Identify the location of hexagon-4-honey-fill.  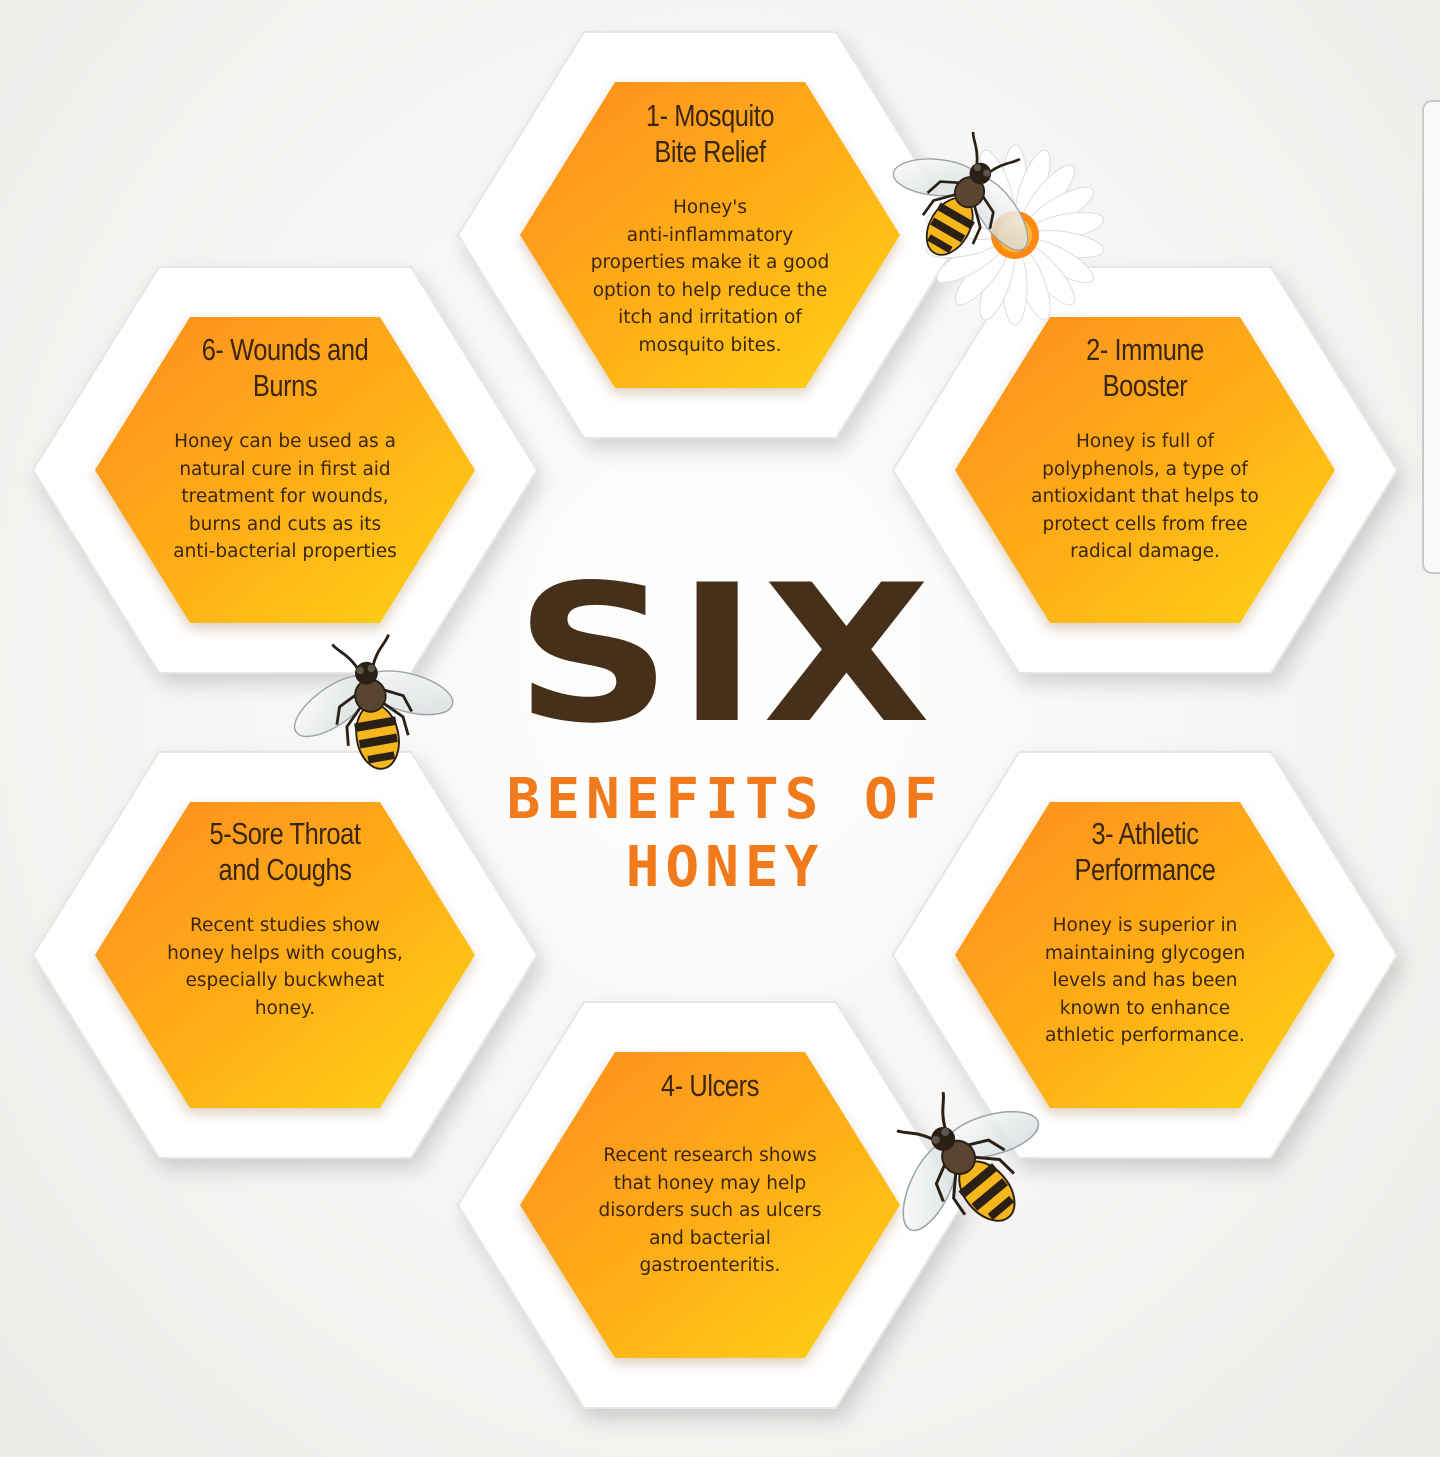
(710, 1205).